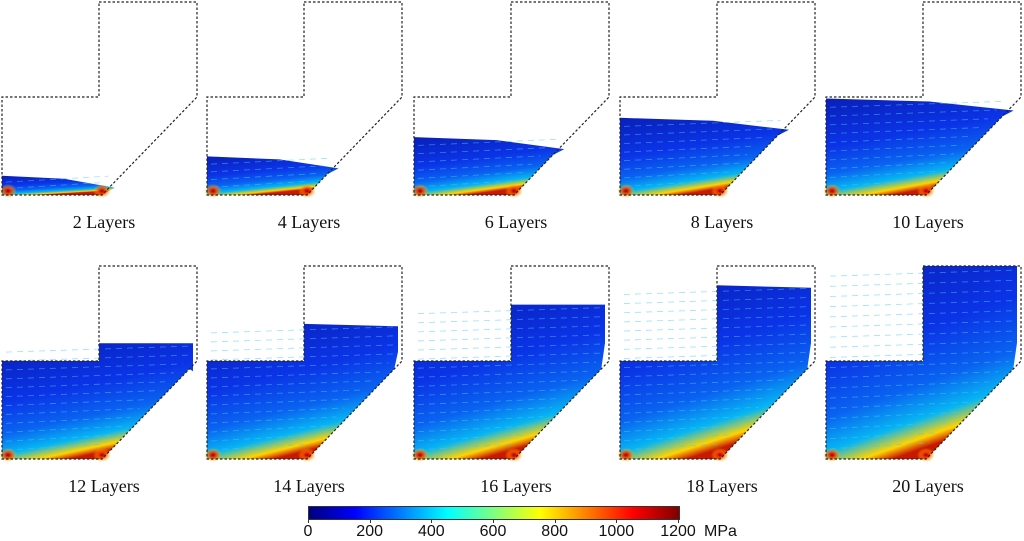 The image size is (1024, 541). What do you see at coordinates (104, 222) in the screenshot?
I see `panel-label: 2 Layers` at bounding box center [104, 222].